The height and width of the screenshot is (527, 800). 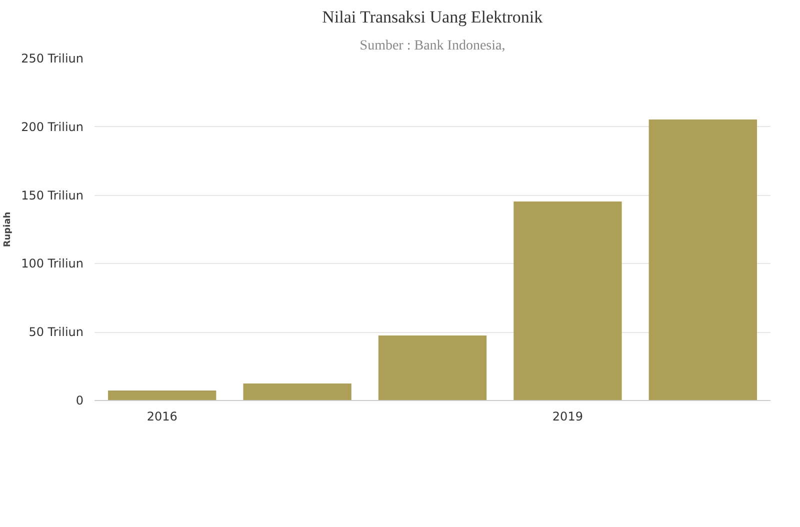 What do you see at coordinates (8, 230) in the screenshot?
I see `y-axis-title: Rupiah` at bounding box center [8, 230].